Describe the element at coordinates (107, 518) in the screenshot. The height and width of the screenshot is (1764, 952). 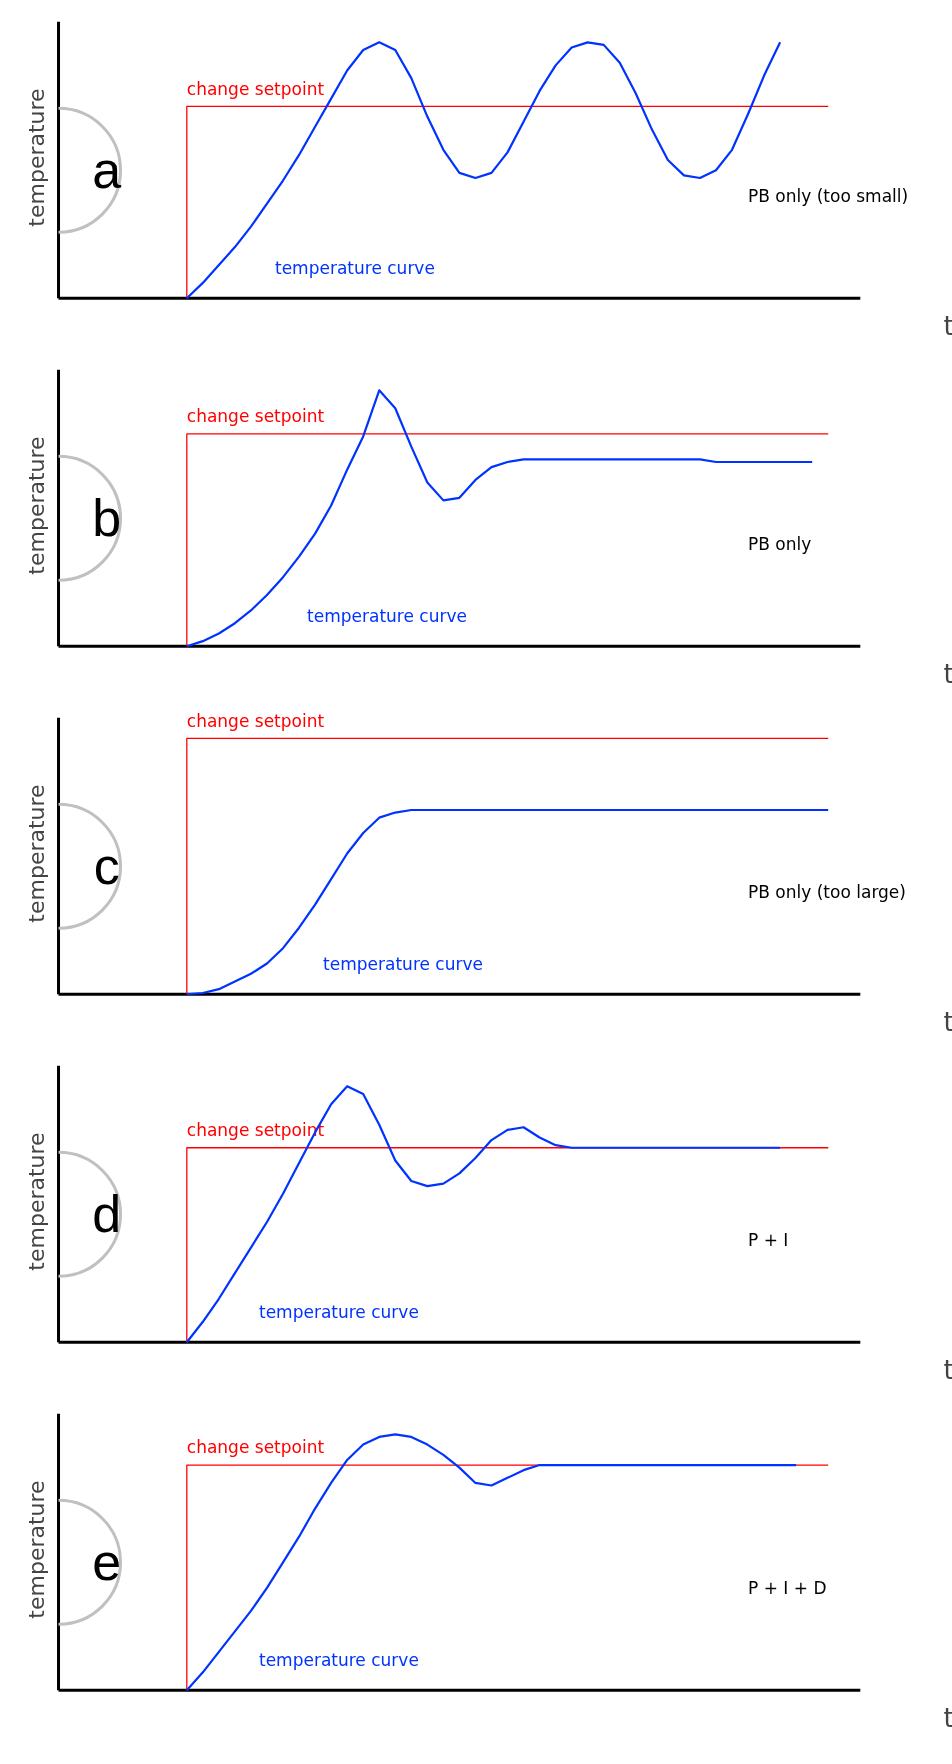
I see `annotation: b` at that location.